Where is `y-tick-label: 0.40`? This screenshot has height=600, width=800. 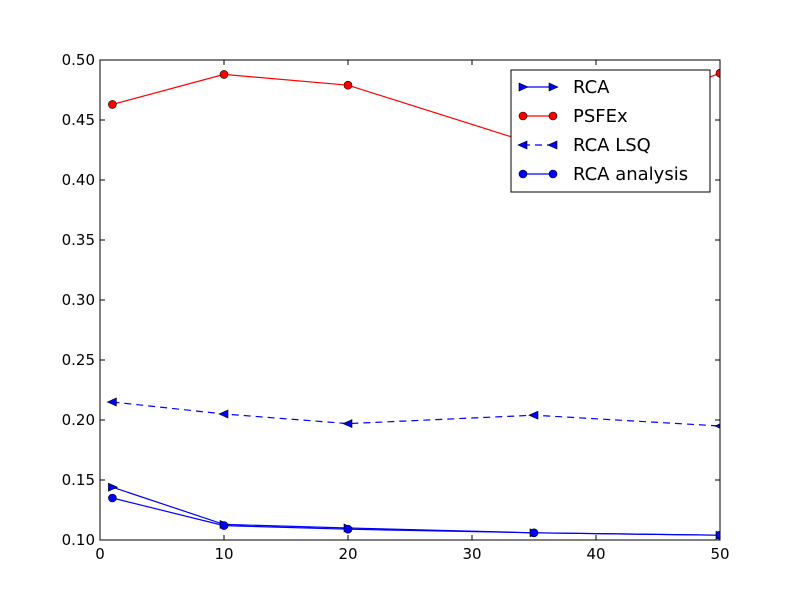 y-tick-label: 0.40 is located at coordinates (78, 180).